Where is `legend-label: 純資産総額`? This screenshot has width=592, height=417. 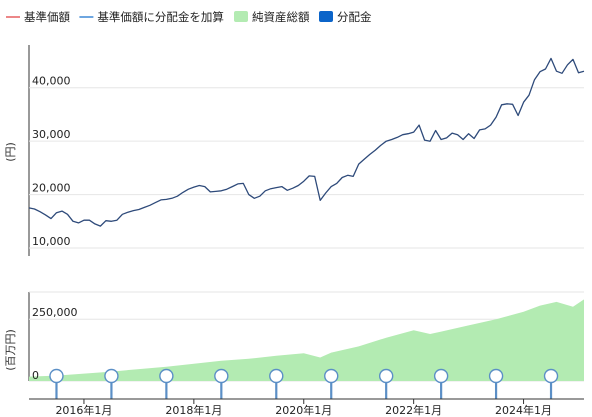
legend-label: 純資産総額 is located at coordinates (281, 17).